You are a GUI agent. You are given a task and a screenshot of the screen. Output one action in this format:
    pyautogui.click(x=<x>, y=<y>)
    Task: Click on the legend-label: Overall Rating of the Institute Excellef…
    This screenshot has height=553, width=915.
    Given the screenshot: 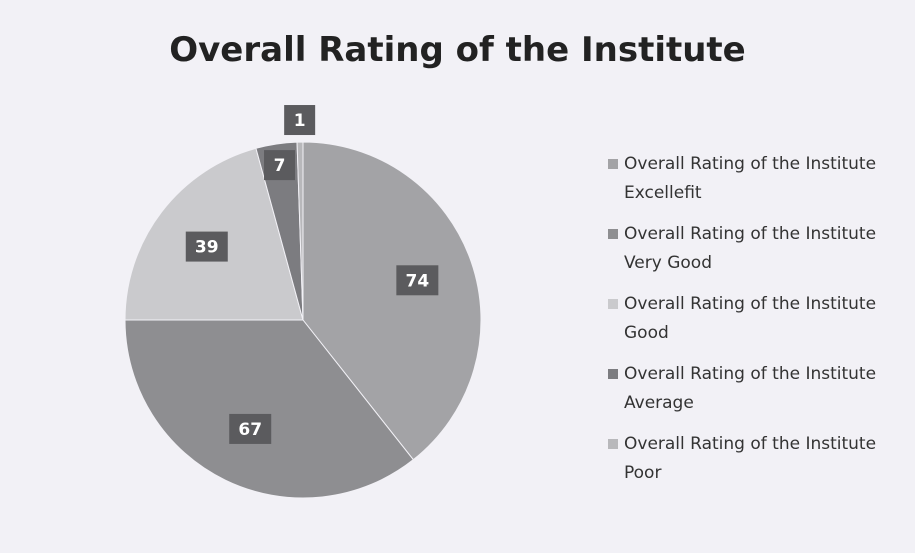 What is the action you would take?
    pyautogui.click(x=750, y=178)
    